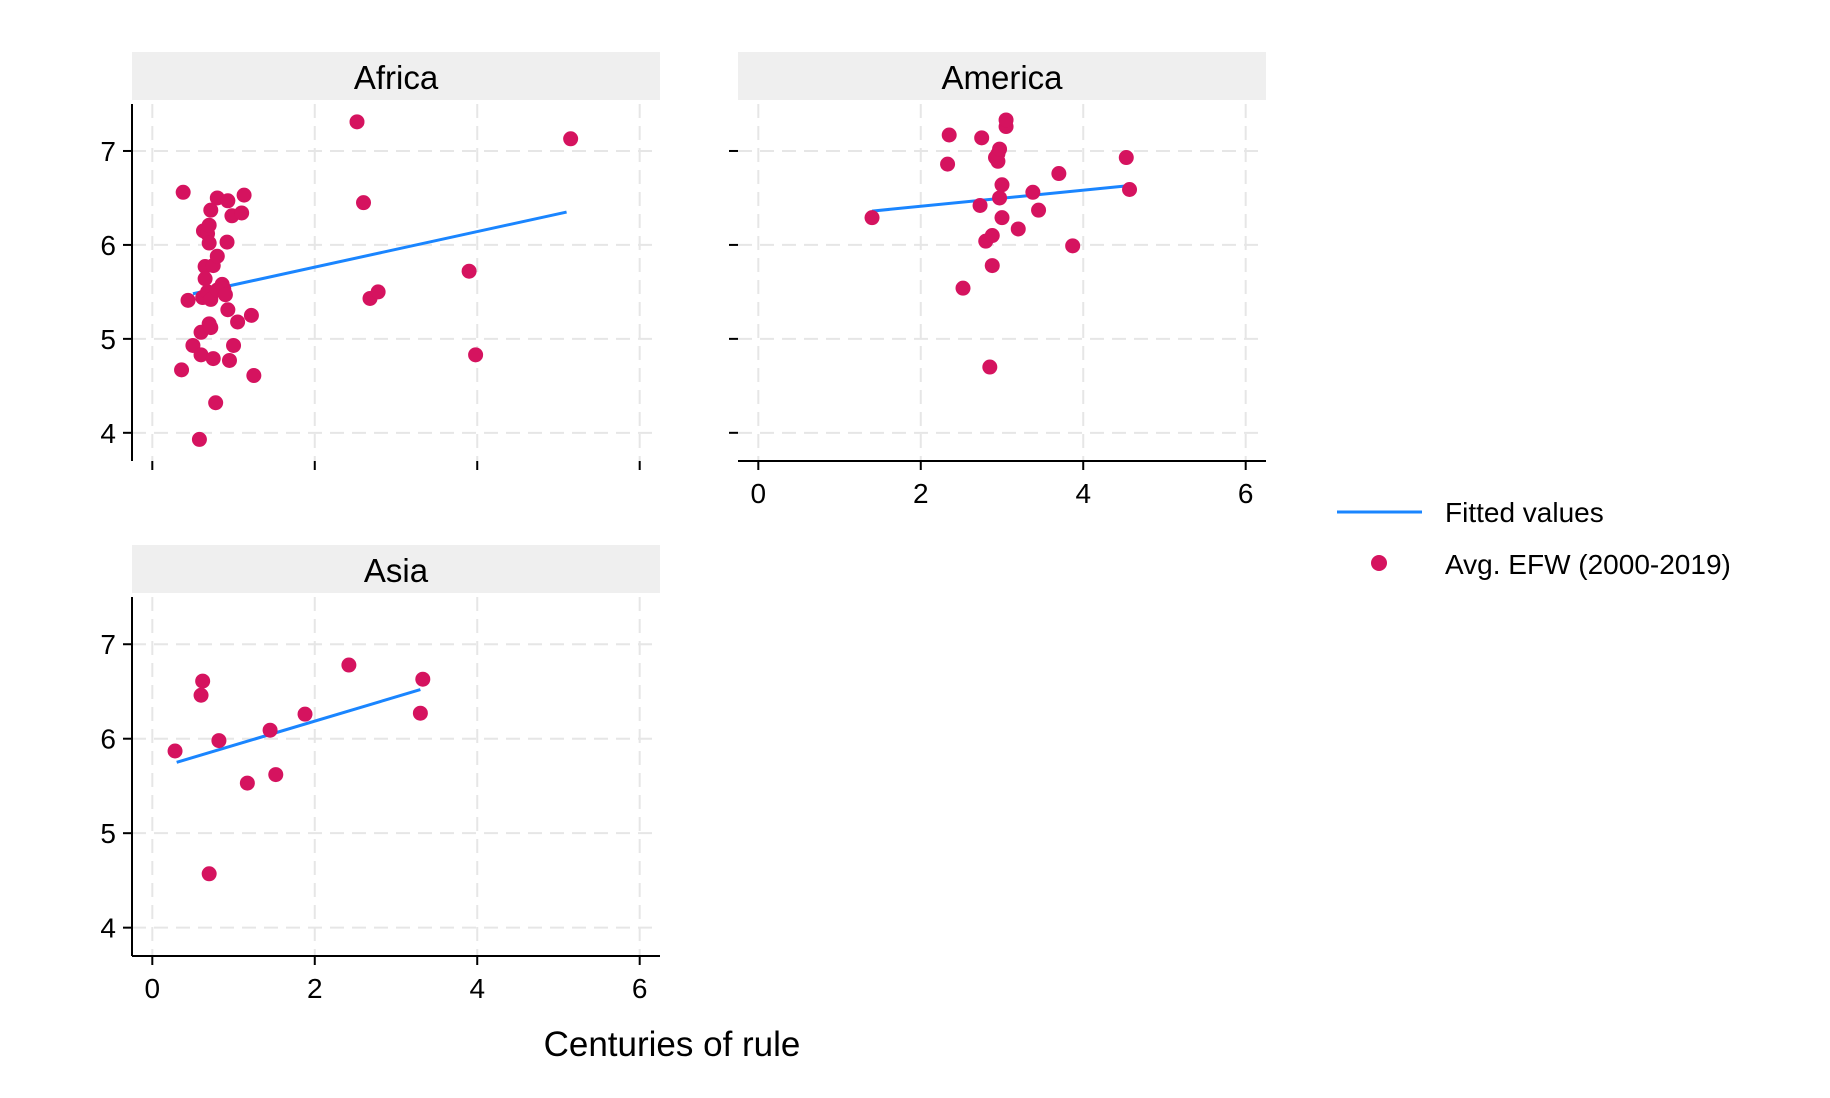 Image resolution: width=1830 pixels, height=1098 pixels. I want to click on panel-title: Africa, so click(396, 77).